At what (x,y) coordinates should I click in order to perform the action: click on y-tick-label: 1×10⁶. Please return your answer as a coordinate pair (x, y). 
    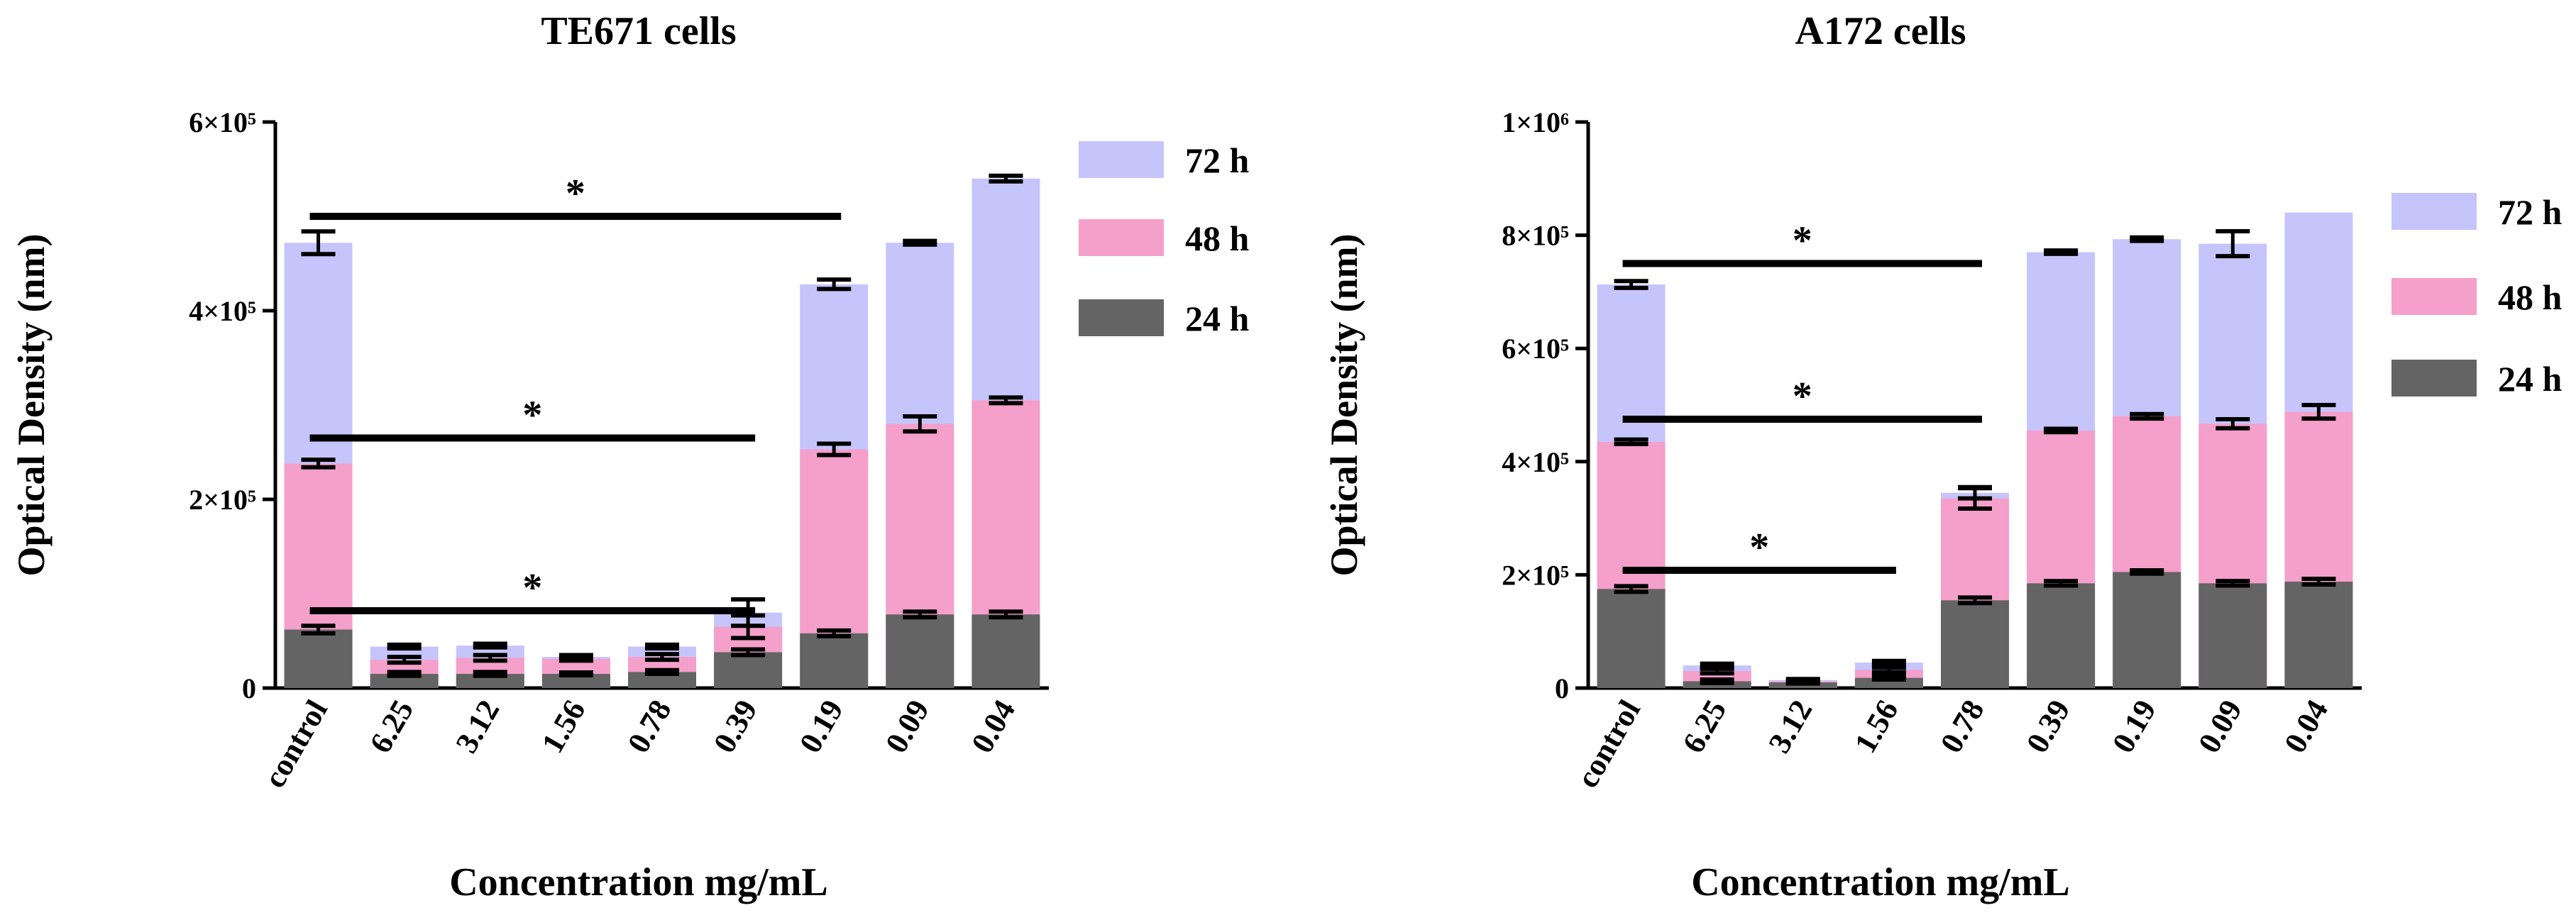
    Looking at the image, I should click on (1535, 122).